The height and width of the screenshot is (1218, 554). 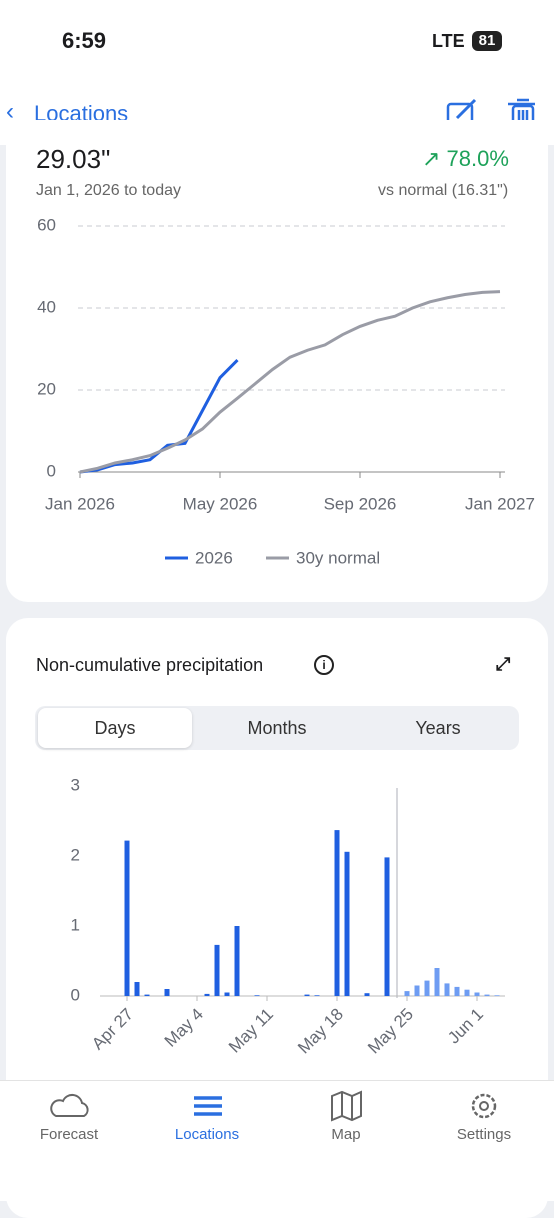 I want to click on tab-button: Map, so click(x=346, y=1134).